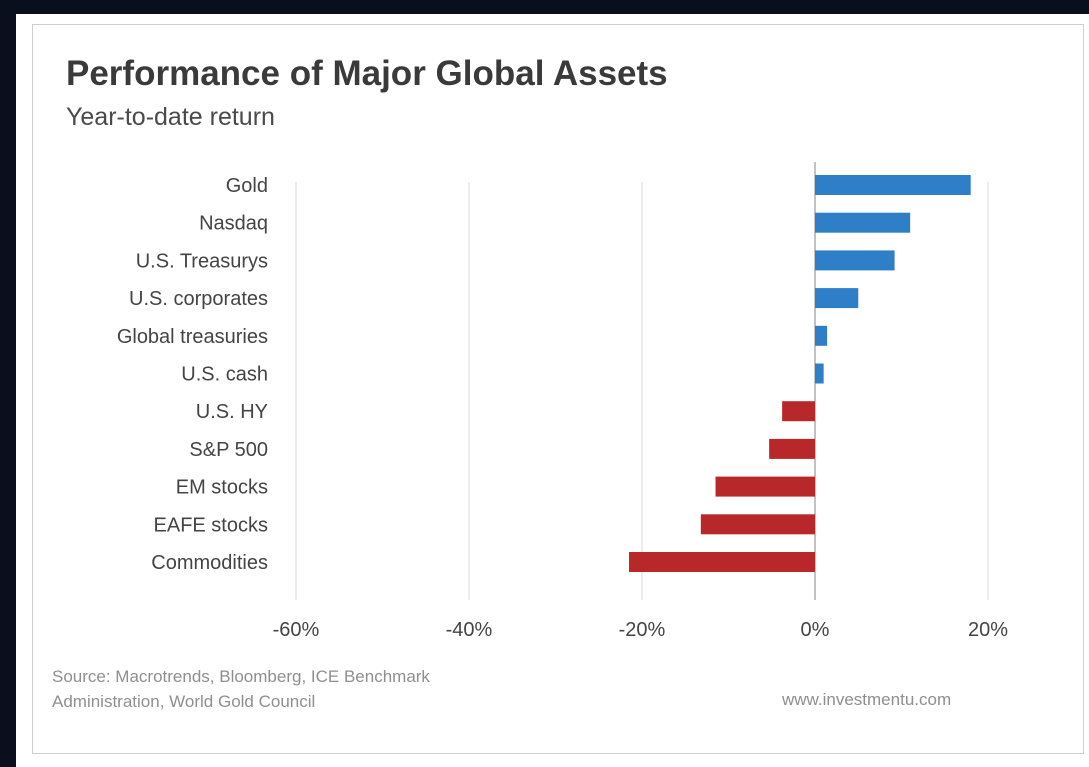 Image resolution: width=1089 pixels, height=767 pixels. What do you see at coordinates (815, 630) in the screenshot?
I see `x-tick-label: 0%` at bounding box center [815, 630].